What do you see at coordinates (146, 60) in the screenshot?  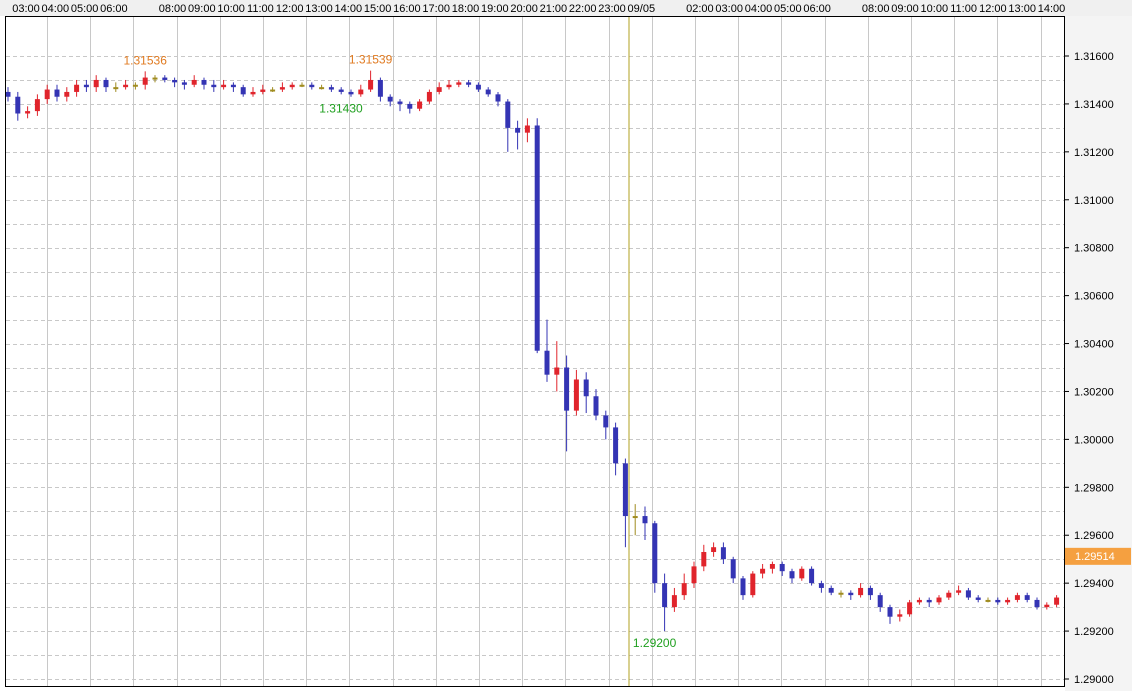 I see `high-price-label: 1.31536` at bounding box center [146, 60].